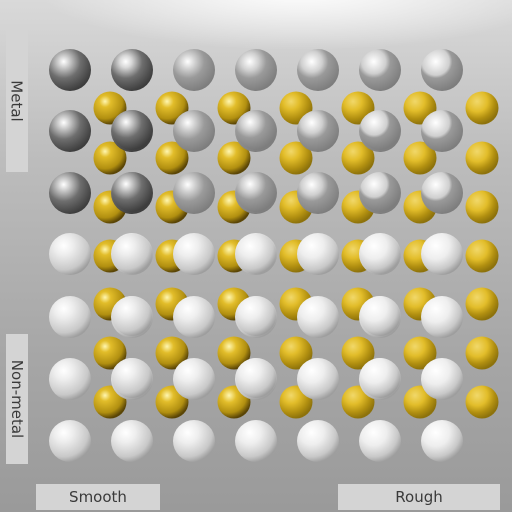 This screenshot has height=512, width=512. I want to click on non-metal-label-text: Non-metal, so click(17, 399).